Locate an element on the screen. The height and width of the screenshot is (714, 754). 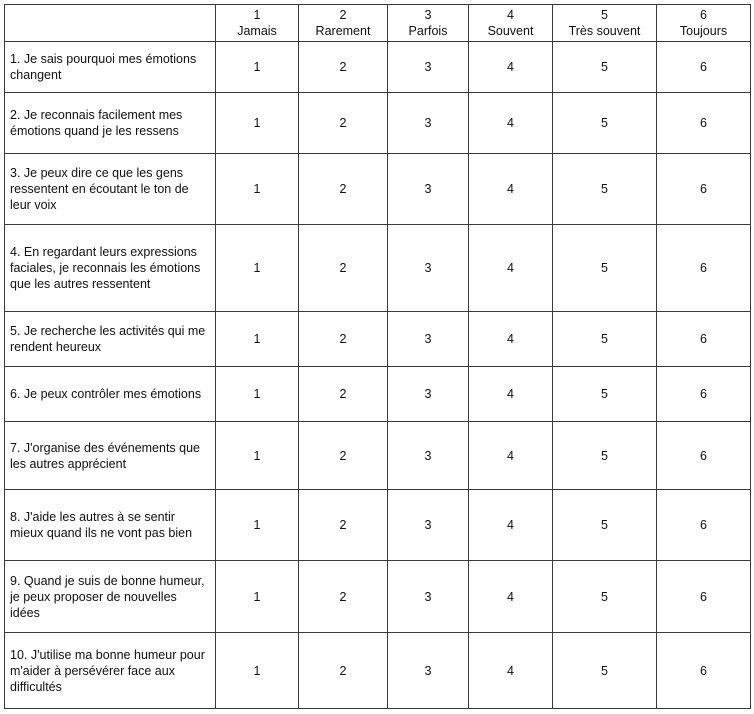
column-label: Toujours is located at coordinates (703, 31).